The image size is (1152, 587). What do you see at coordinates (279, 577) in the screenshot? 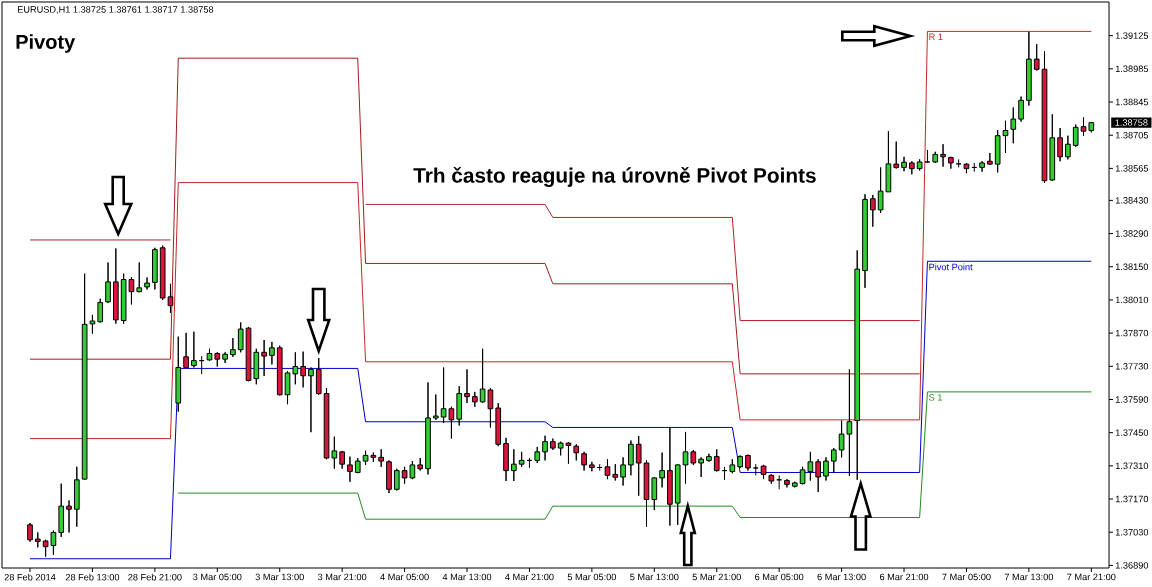
I see `x-tick-label: 3 Mar 13:00` at bounding box center [279, 577].